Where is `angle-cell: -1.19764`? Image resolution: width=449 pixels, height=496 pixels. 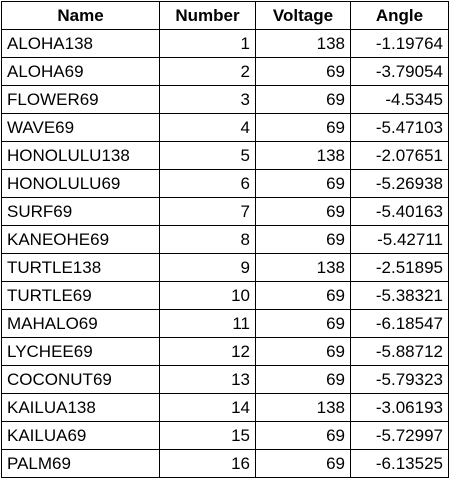 angle-cell: -1.19764 is located at coordinates (399, 43).